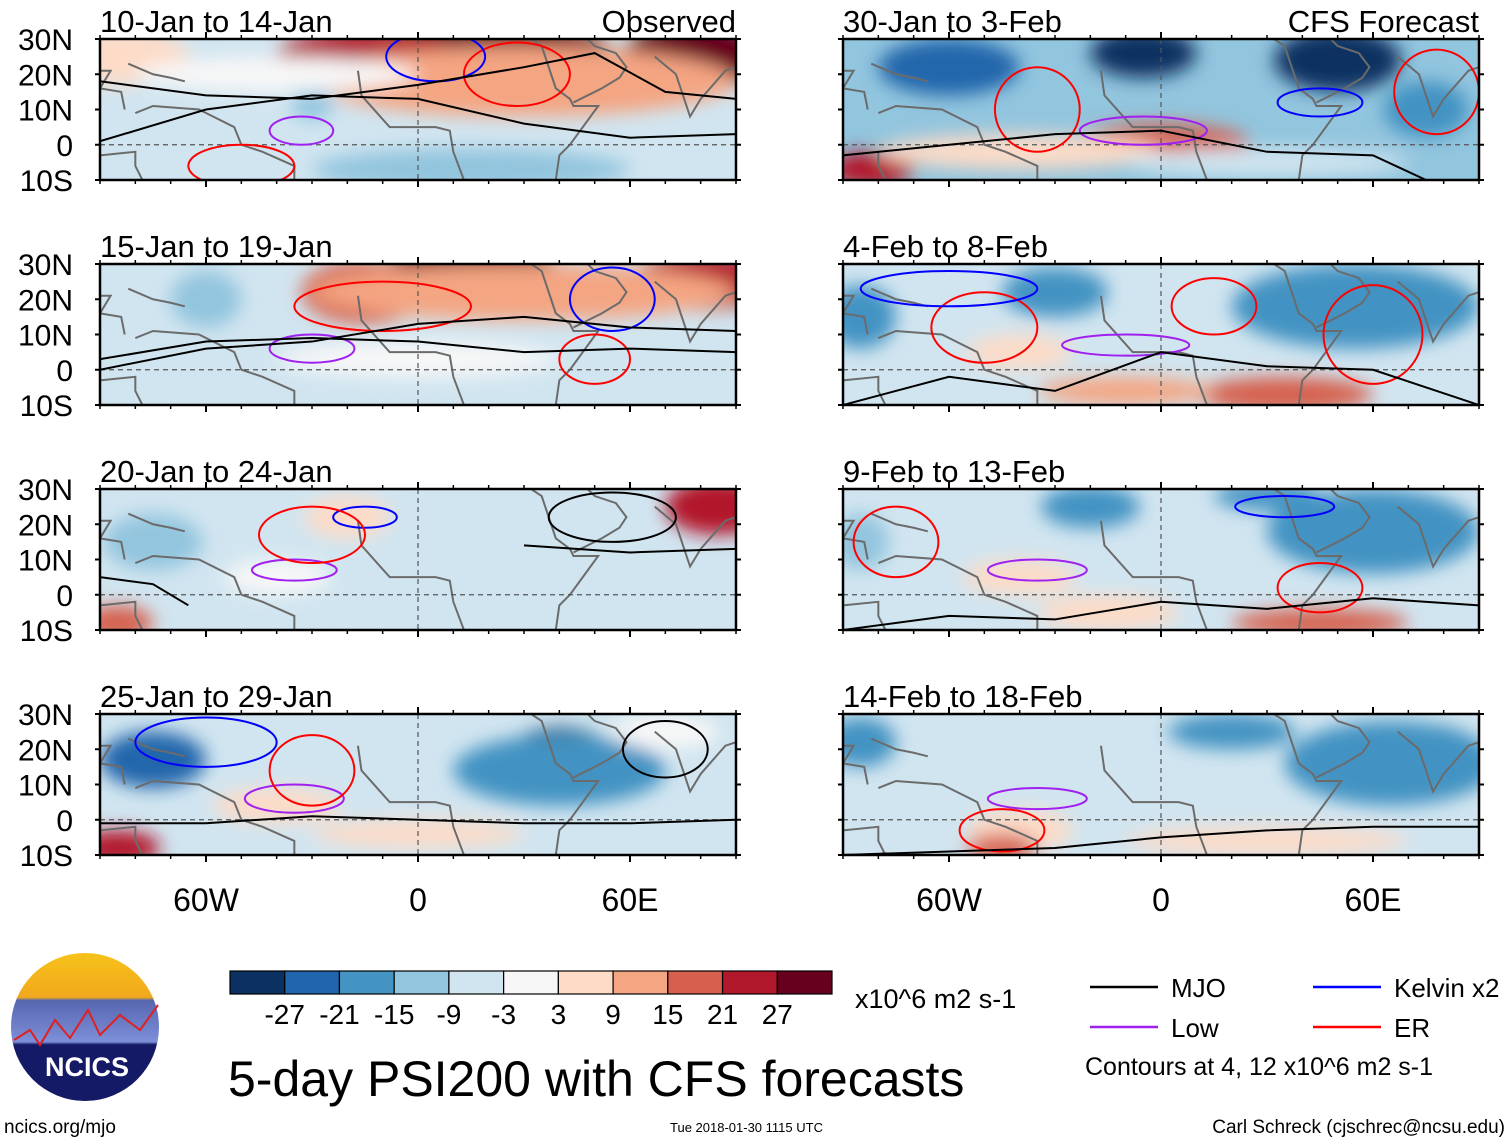  I want to click on panel-title: 14-Feb to 18-Feb, so click(963, 696).